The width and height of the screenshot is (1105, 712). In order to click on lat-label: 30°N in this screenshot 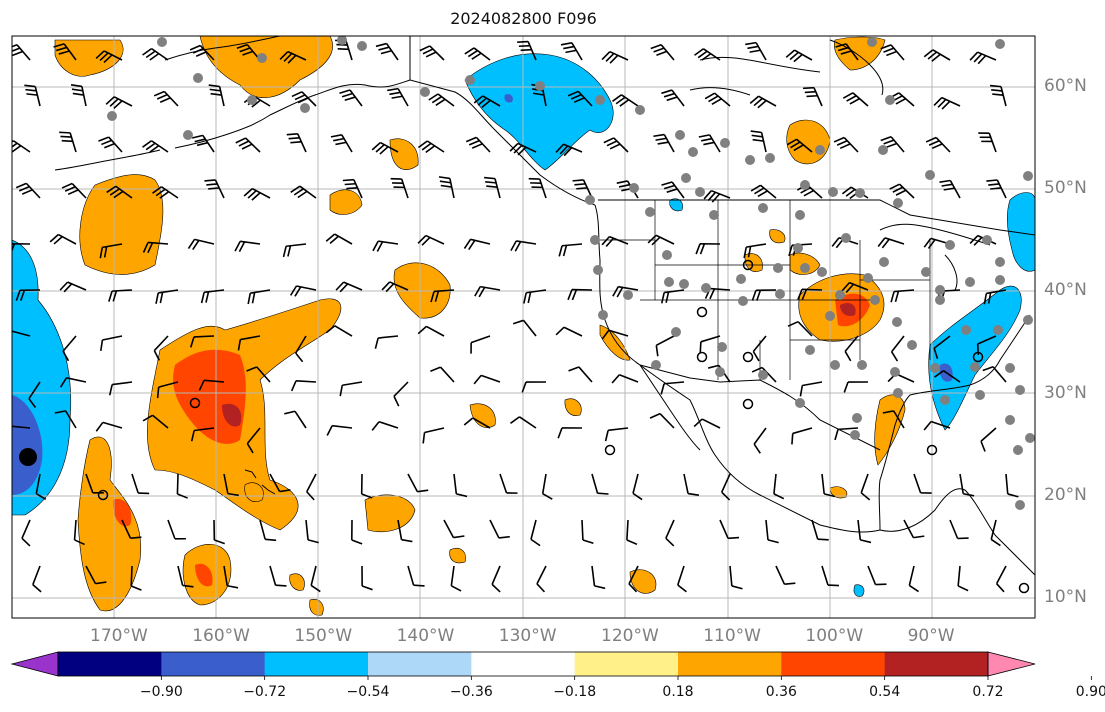, I will do `click(1065, 392)`.